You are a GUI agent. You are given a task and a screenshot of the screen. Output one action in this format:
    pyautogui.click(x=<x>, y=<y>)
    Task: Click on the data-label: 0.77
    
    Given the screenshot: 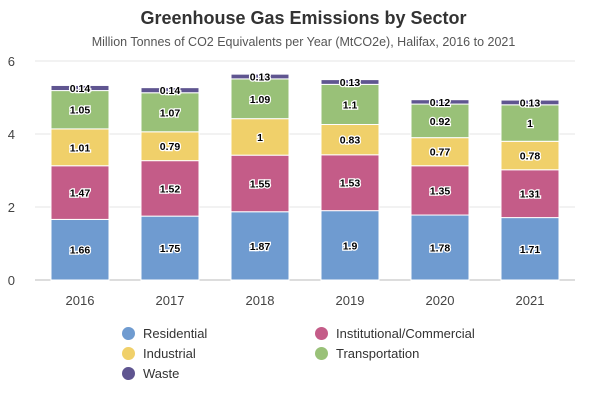 What is the action you would take?
    pyautogui.click(x=440, y=153)
    